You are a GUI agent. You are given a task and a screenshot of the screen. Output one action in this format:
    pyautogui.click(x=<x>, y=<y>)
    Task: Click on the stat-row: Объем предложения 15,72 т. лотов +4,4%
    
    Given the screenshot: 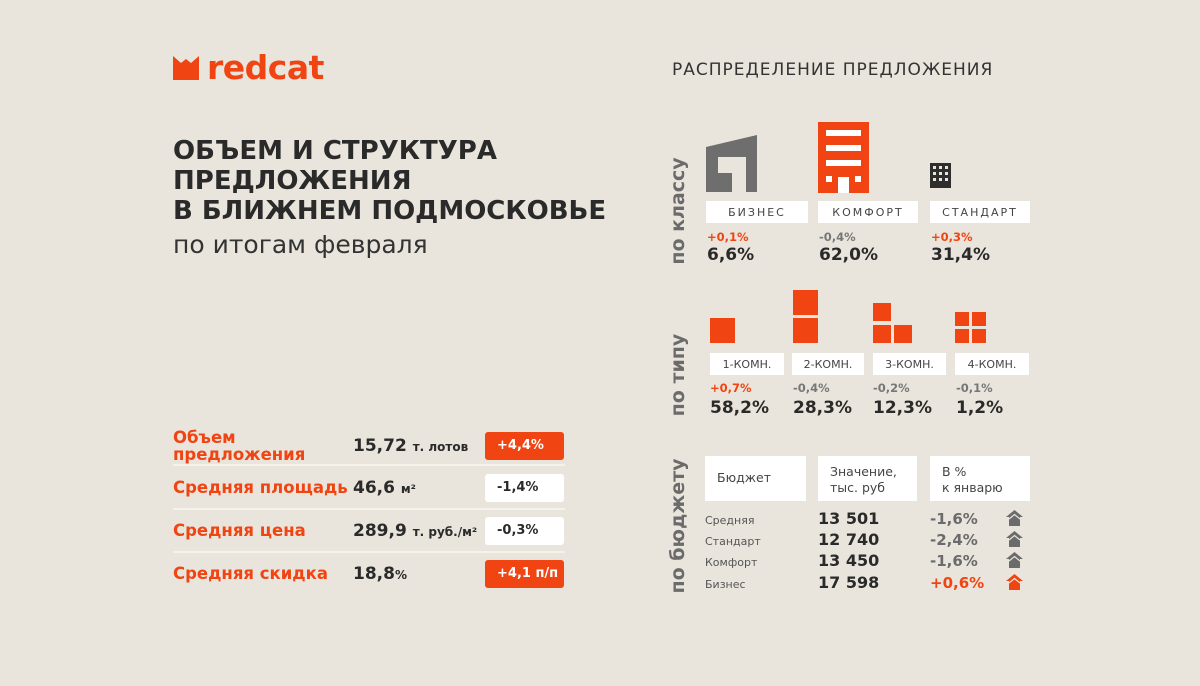 What is the action you would take?
    pyautogui.click(x=369, y=445)
    